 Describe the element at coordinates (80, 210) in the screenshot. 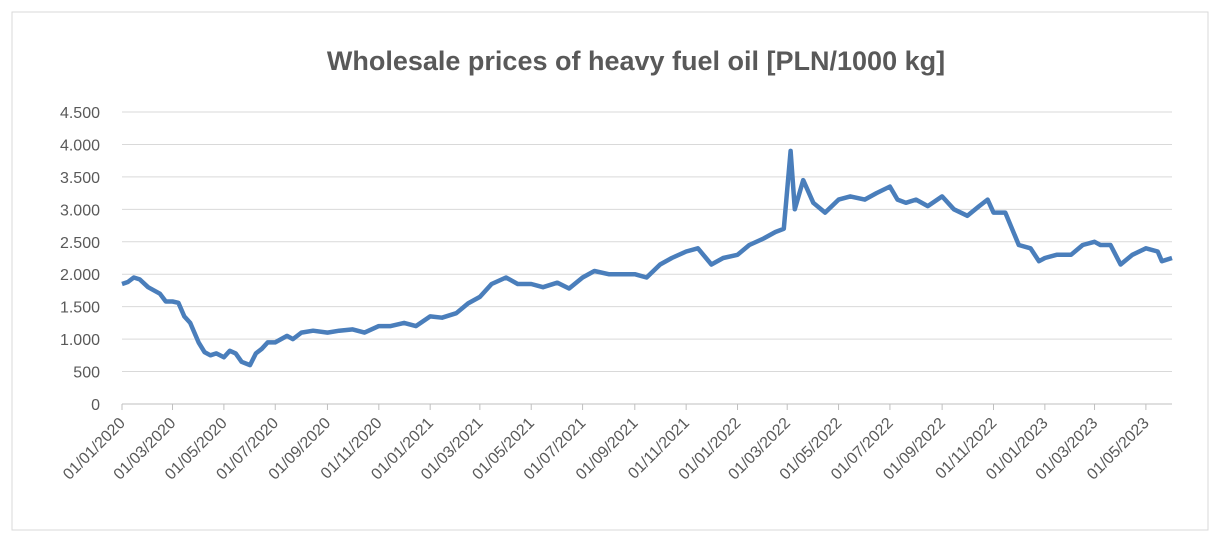

I see `y-tick-label: 3.000` at that location.